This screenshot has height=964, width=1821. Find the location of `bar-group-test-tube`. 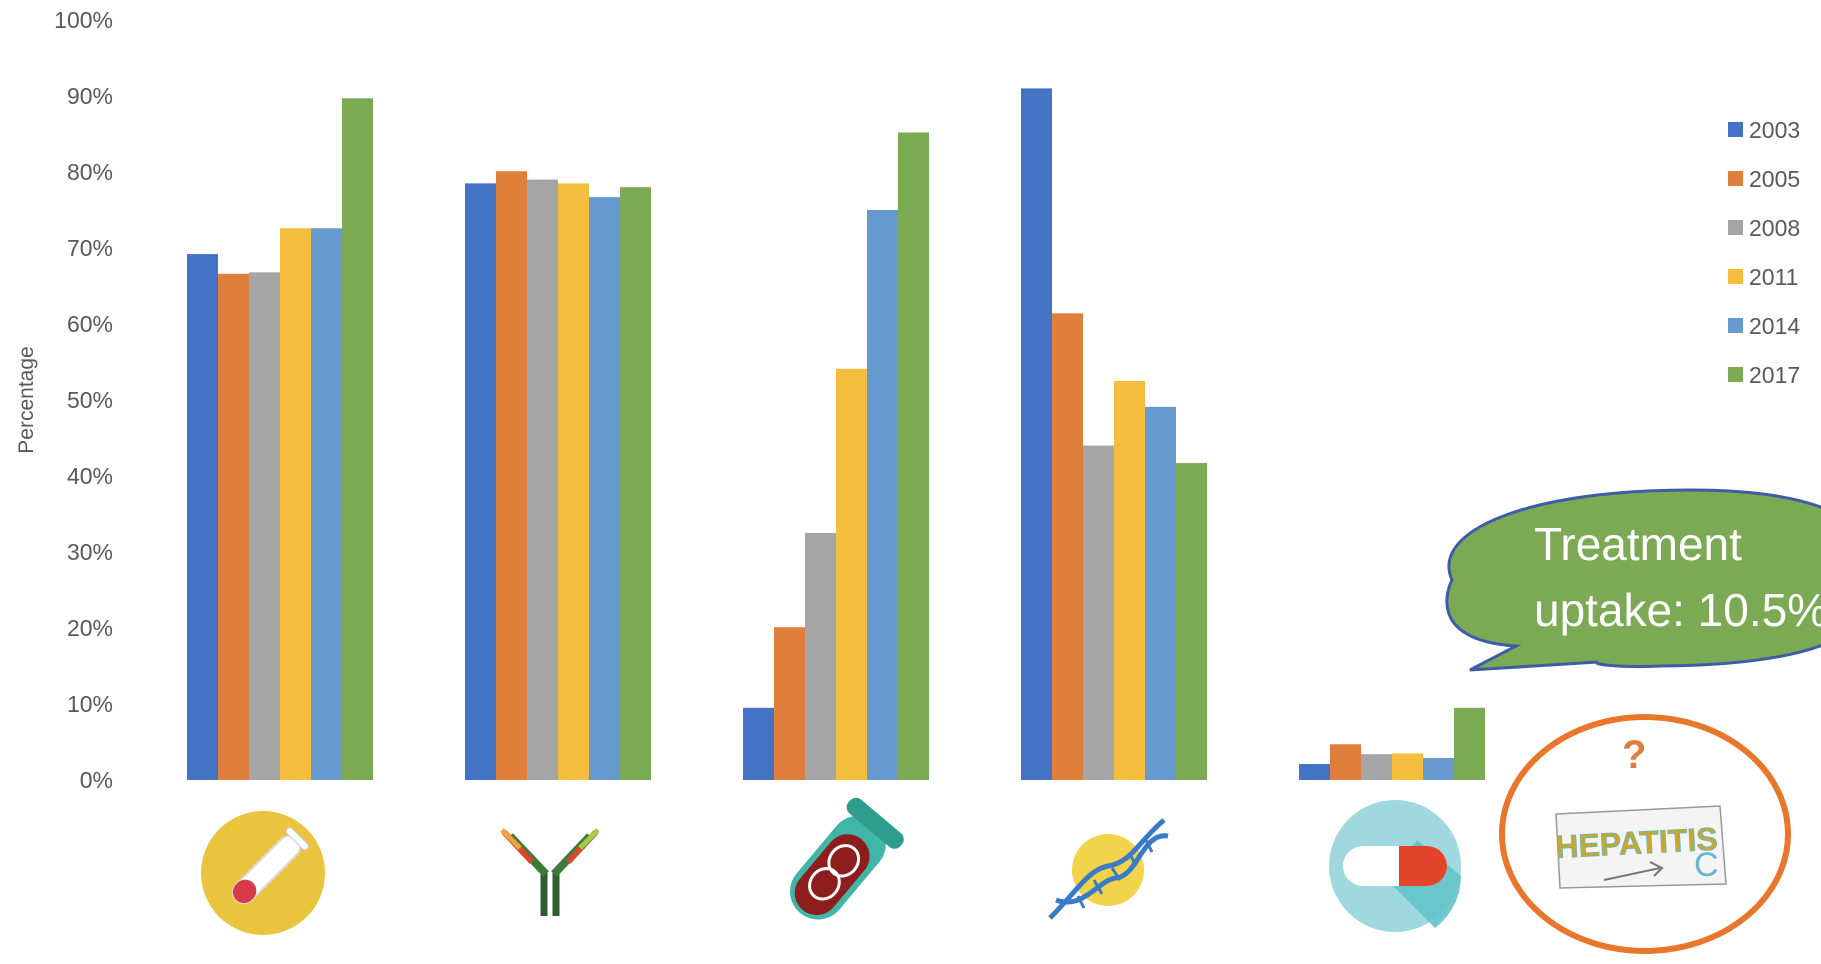

bar-group-test-tube is located at coordinates (280, 439).